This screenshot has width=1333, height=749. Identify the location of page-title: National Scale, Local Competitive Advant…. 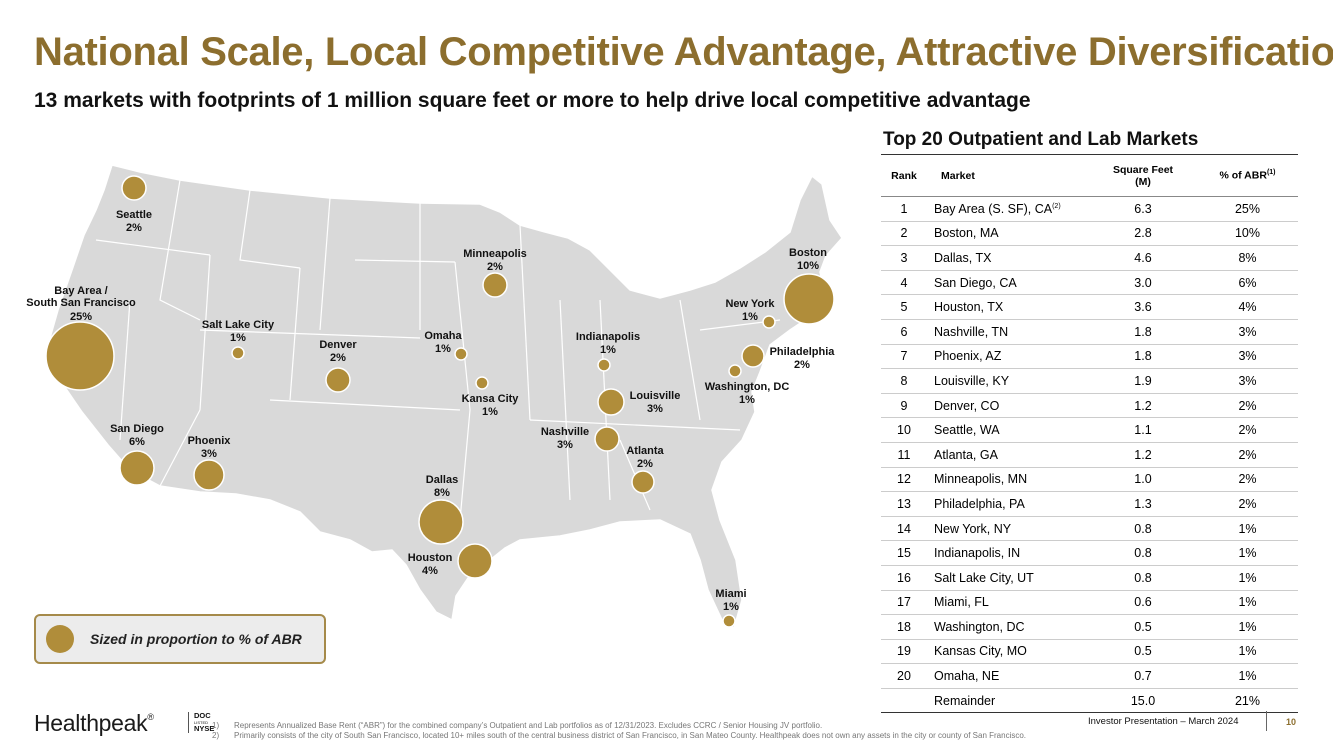
(683, 52).